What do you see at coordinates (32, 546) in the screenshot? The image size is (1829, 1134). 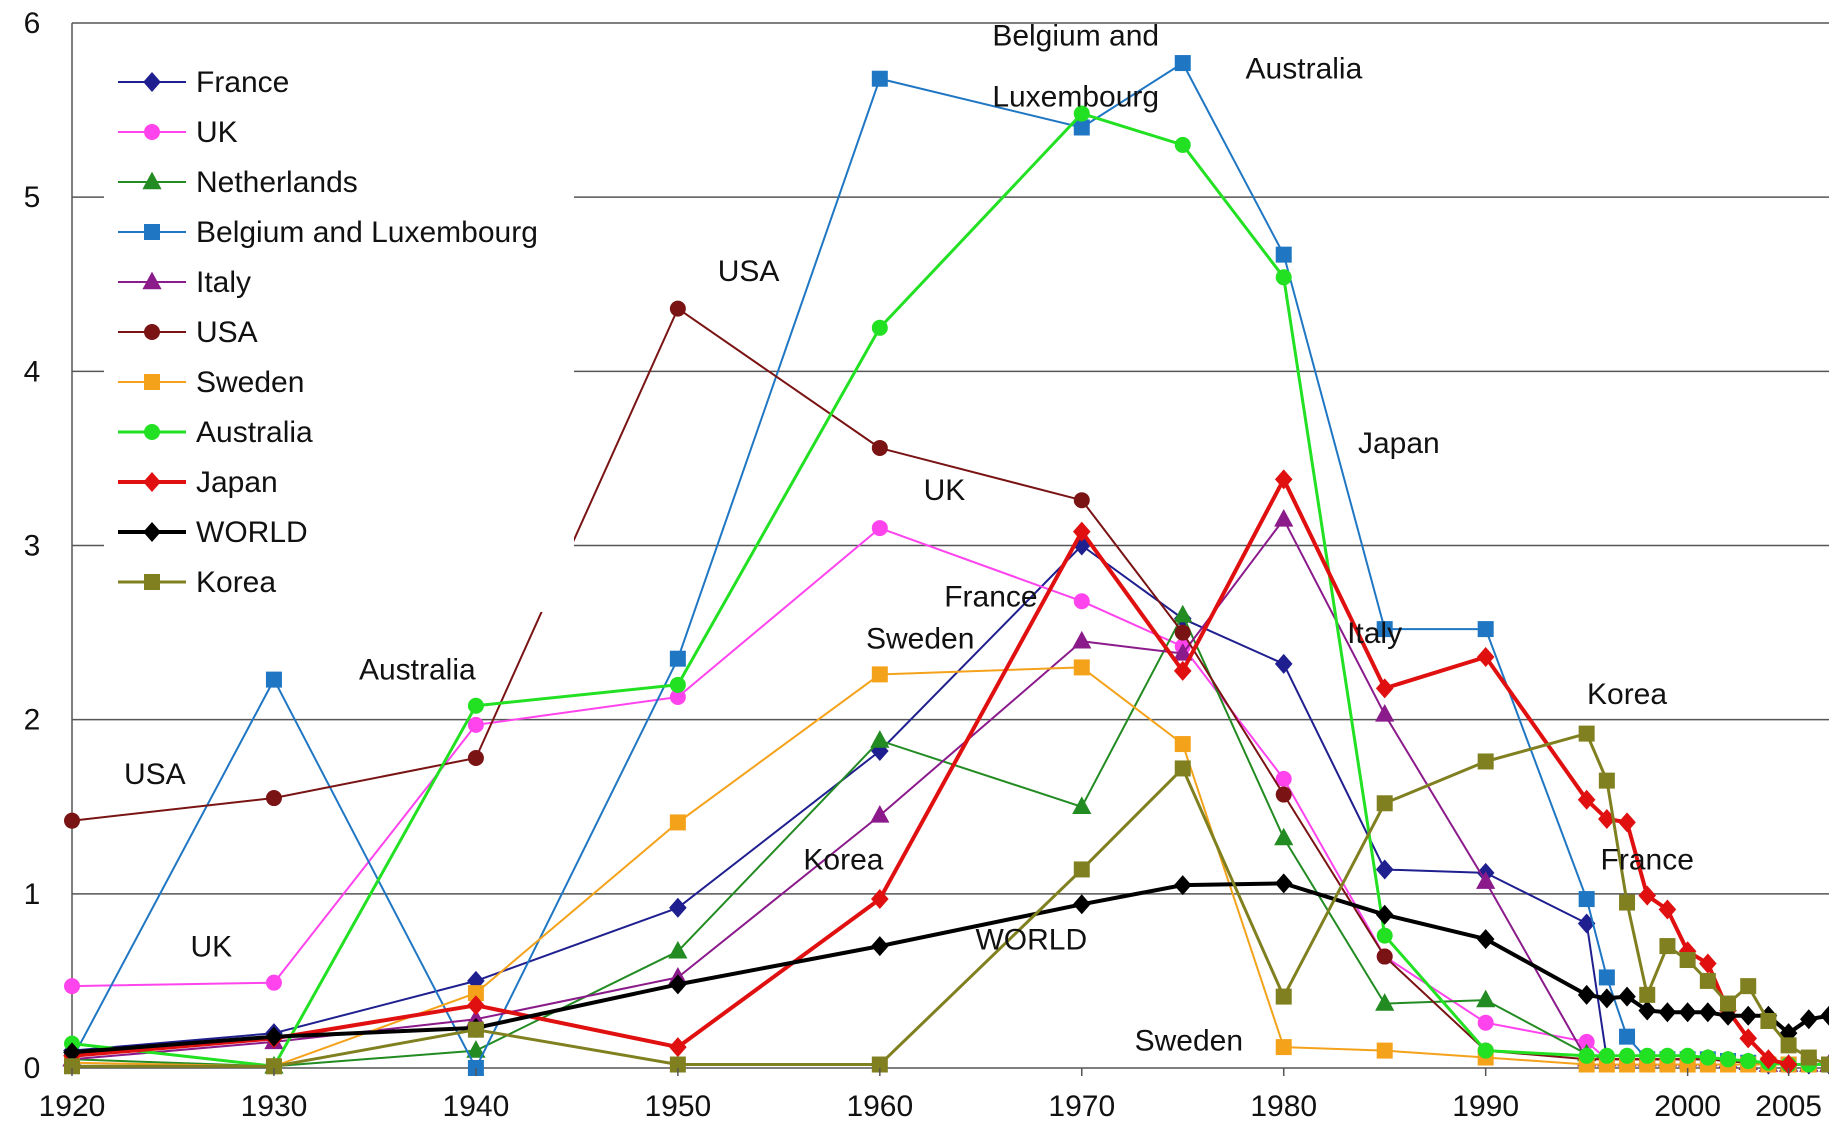 I see `y-tick-label: 3` at bounding box center [32, 546].